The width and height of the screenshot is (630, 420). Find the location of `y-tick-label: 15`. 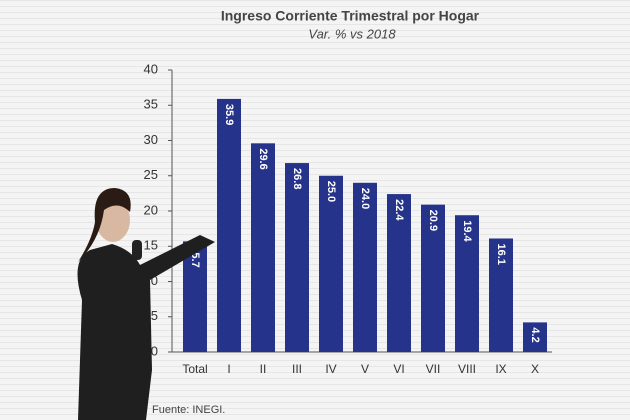

y-tick-label: 15 is located at coordinates (151, 245).